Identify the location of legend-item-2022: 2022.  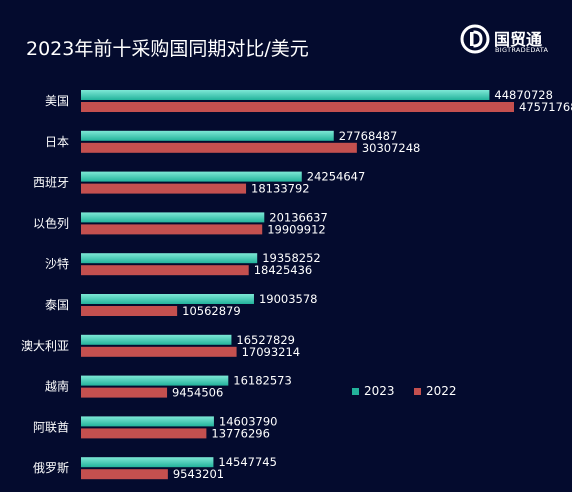
(435, 391).